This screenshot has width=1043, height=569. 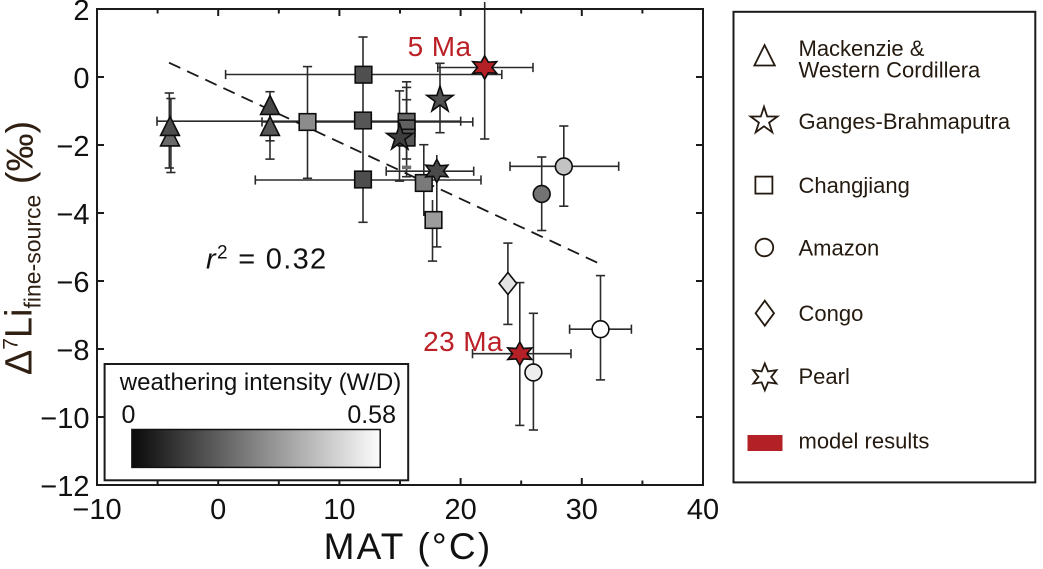 I want to click on svg-text: 40, so click(x=703, y=510).